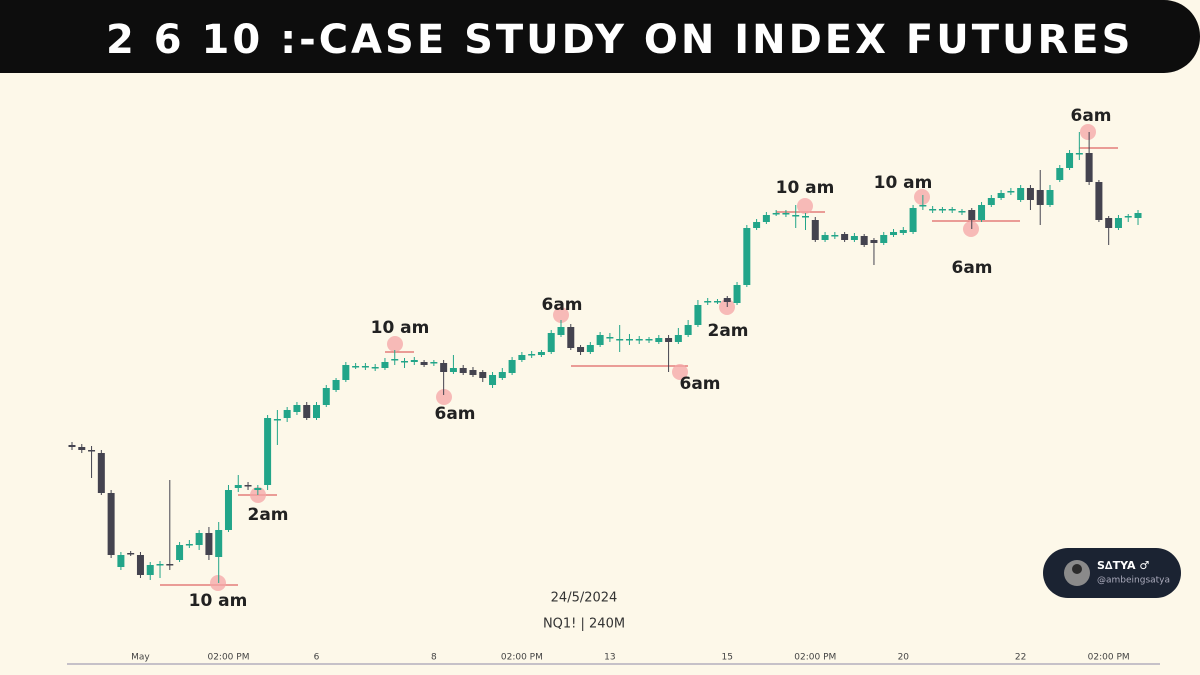 Image resolution: width=1200 pixels, height=675 pixels. Describe the element at coordinates (1077, 569) in the screenshot. I see `avatar-head` at that location.